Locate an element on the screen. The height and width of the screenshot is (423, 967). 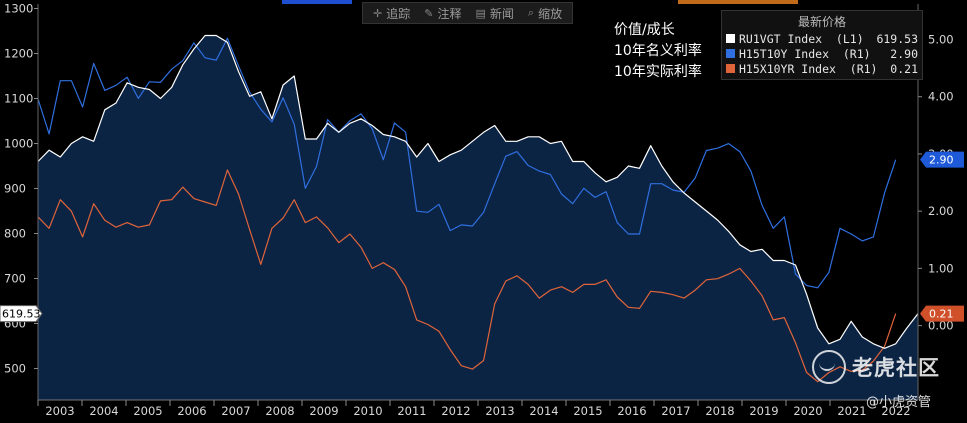
year-label: 2006 is located at coordinates (191, 411).